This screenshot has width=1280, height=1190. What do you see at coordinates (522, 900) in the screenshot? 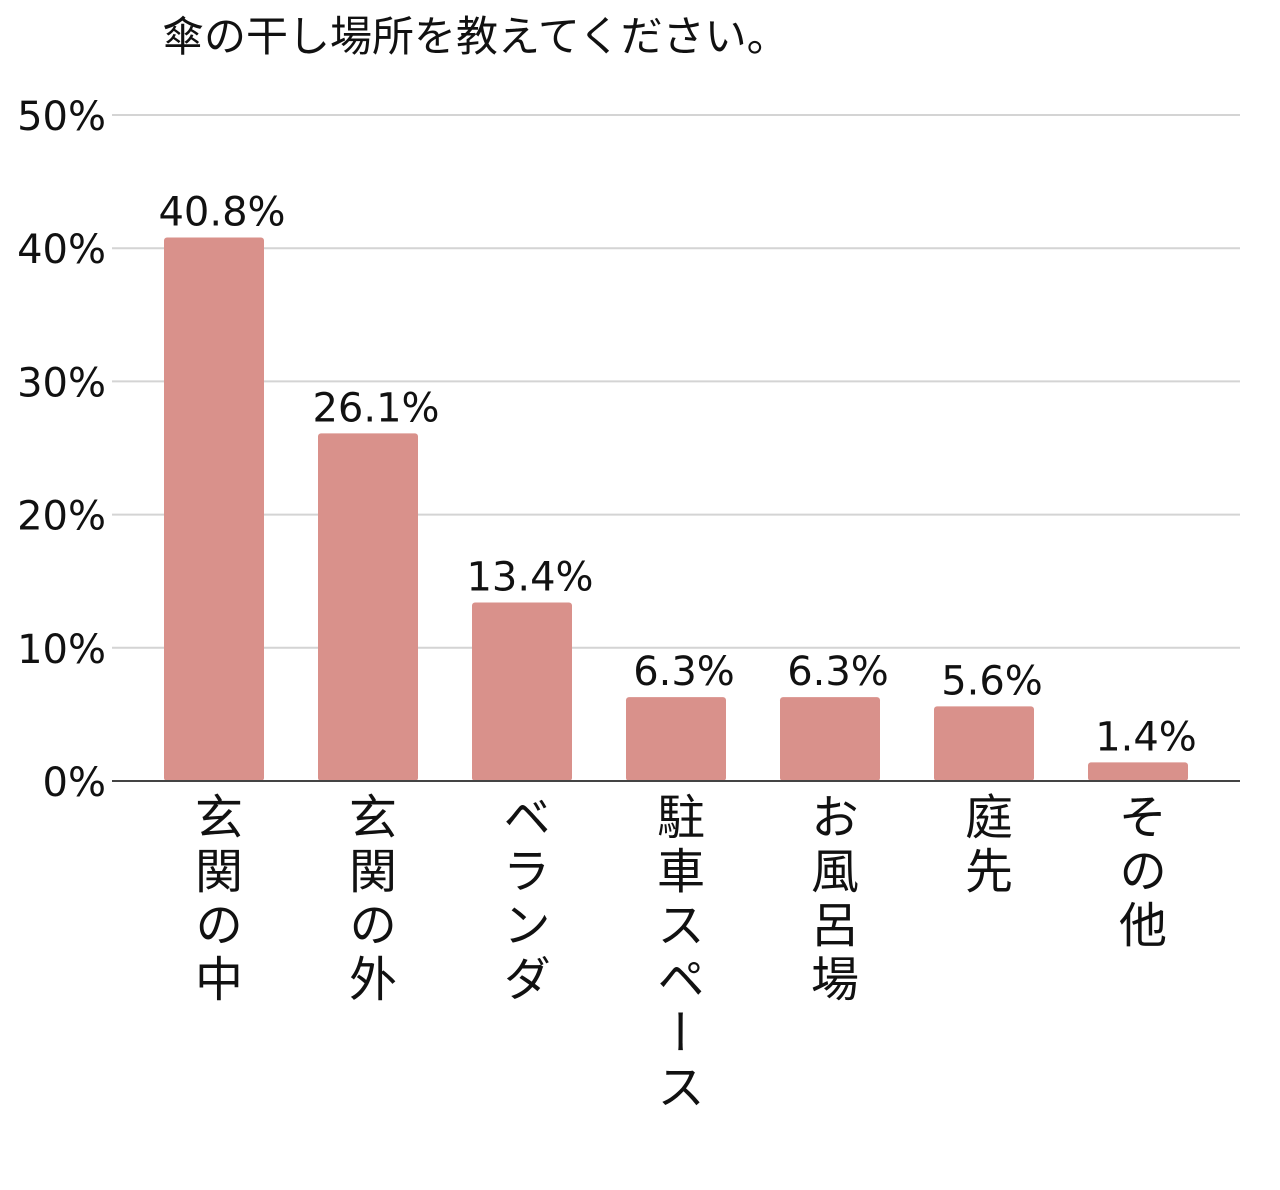
I see `x-tick-label: ベランダ` at bounding box center [522, 900].